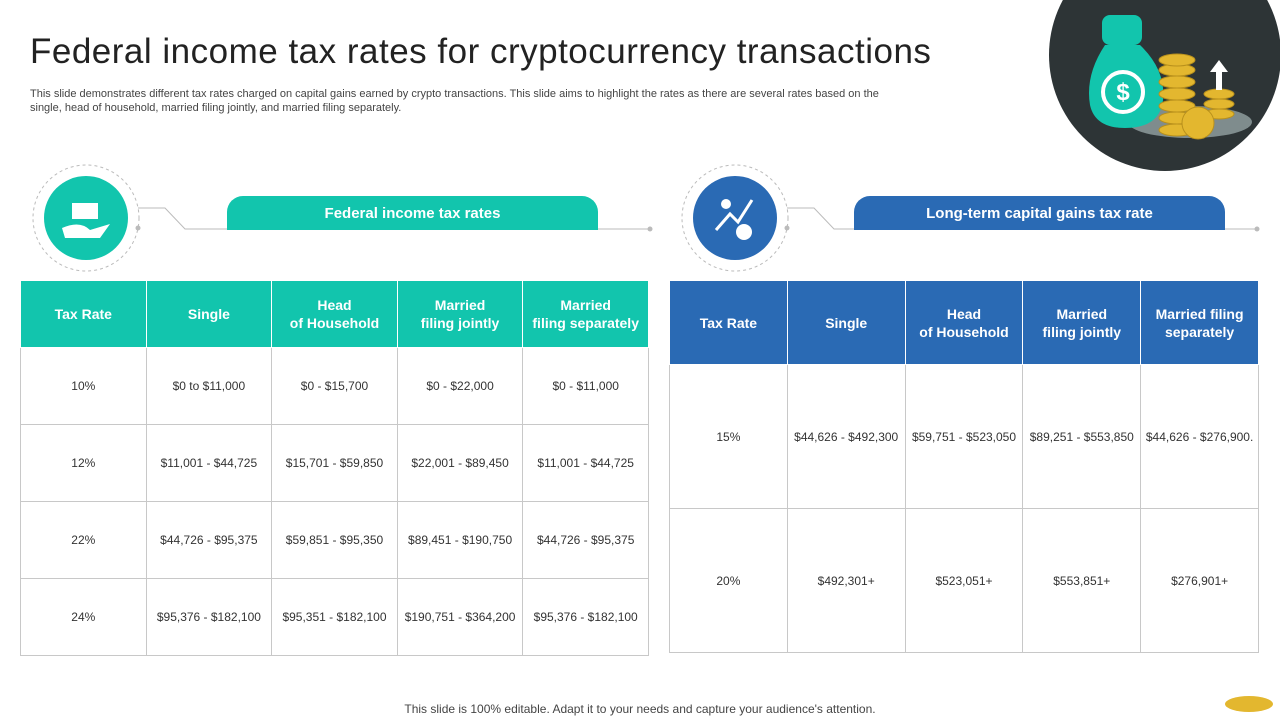  I want to click on table-cell: $553,851+, so click(1082, 580).